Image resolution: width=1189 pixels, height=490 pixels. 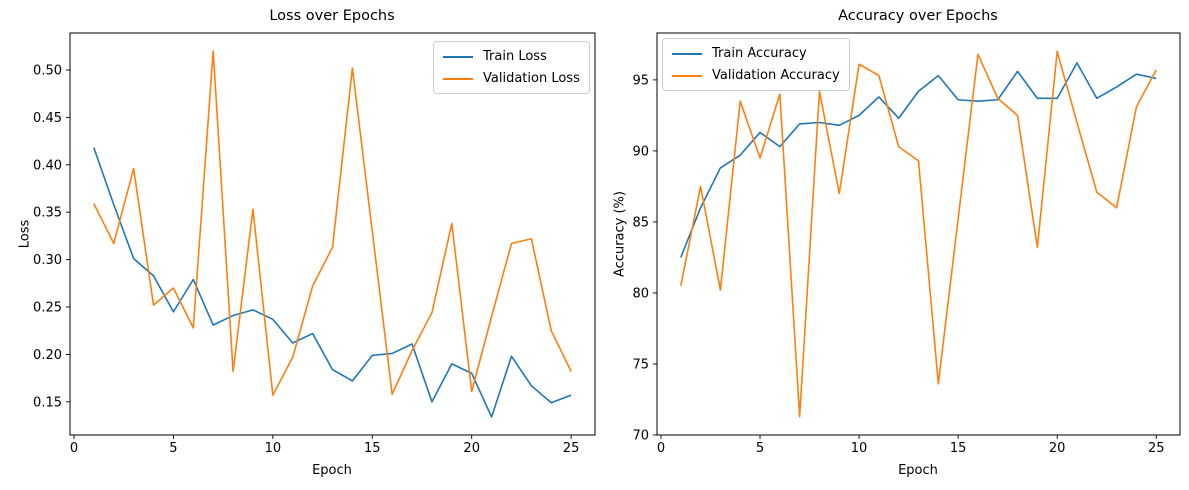 What do you see at coordinates (640, 293) in the screenshot?
I see `y-tick-label: 80` at bounding box center [640, 293].